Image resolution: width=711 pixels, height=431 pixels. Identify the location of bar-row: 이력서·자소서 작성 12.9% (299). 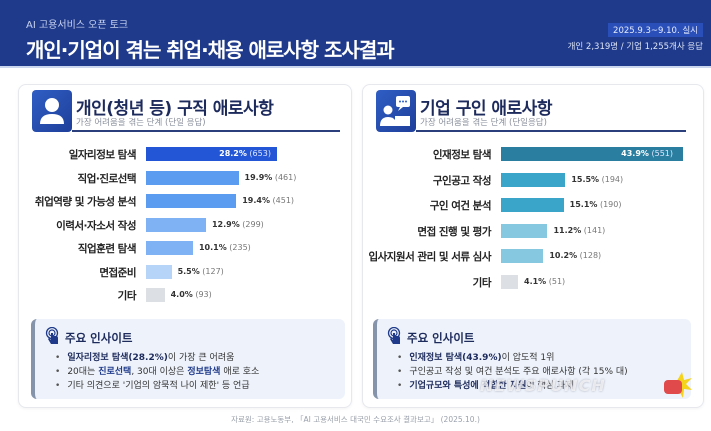
(185, 226).